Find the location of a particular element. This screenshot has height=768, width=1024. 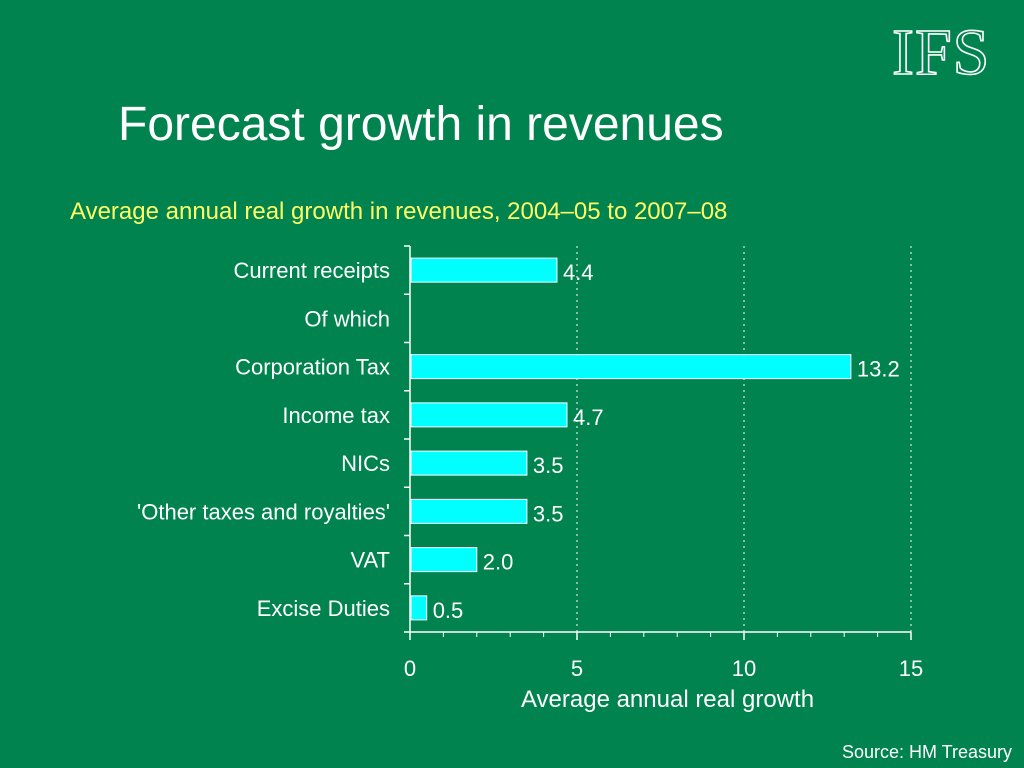

category-label: Excise Duties is located at coordinates (323, 608).